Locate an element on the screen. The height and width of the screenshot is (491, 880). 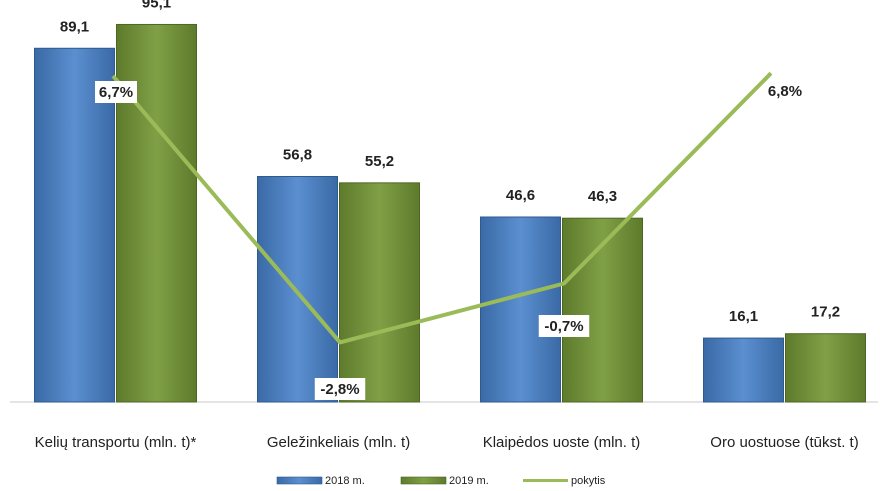
legend-label-0: 2018 m. is located at coordinates (345, 481).